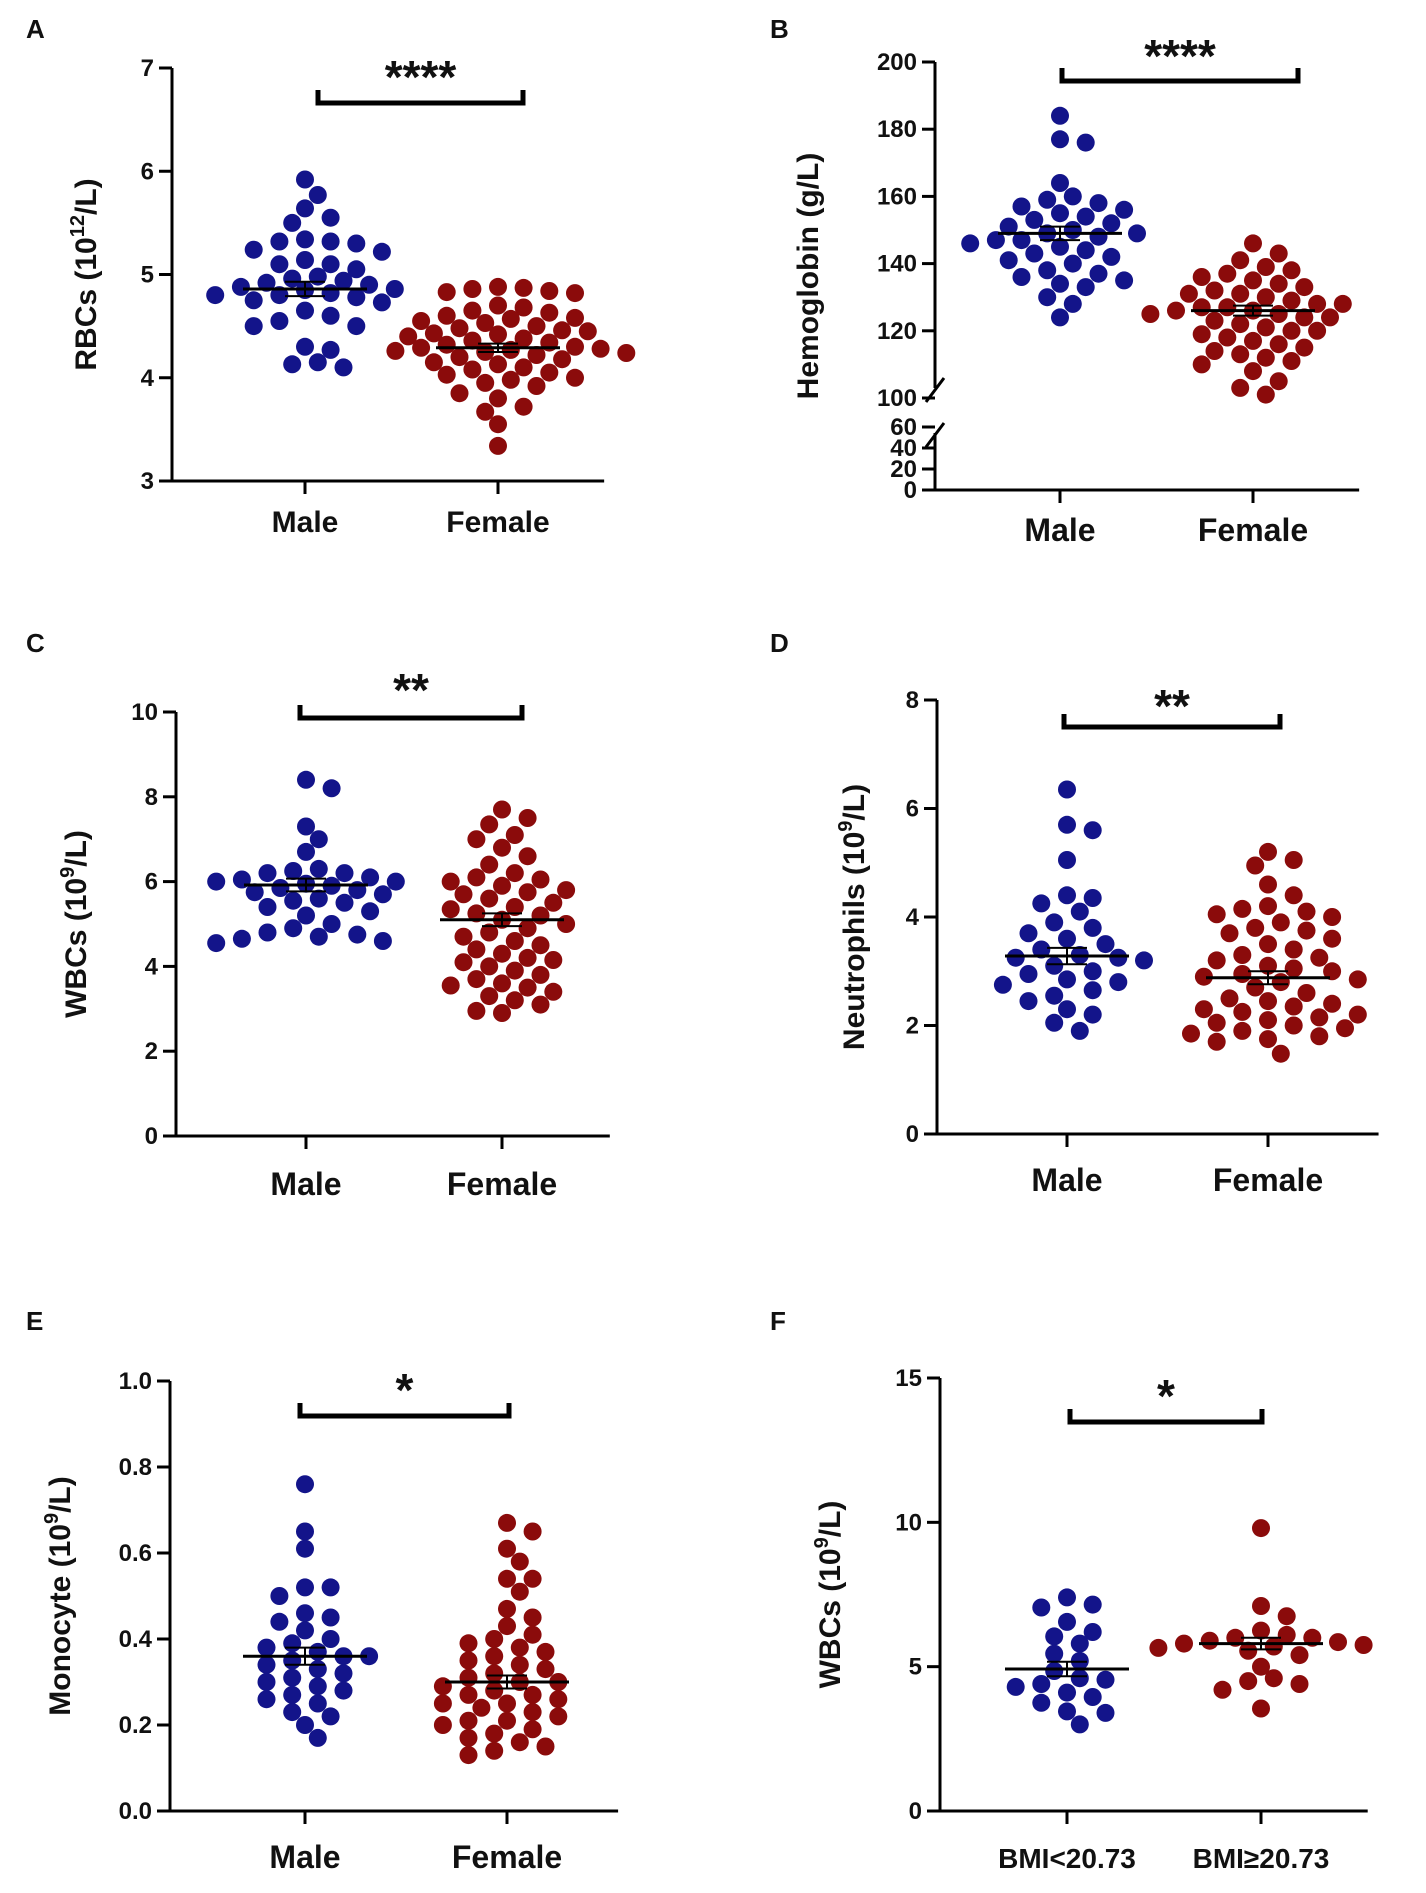 This screenshot has height=1893, width=1426. What do you see at coordinates (405, 1390) in the screenshot?
I see `significance-stars: *` at bounding box center [405, 1390].